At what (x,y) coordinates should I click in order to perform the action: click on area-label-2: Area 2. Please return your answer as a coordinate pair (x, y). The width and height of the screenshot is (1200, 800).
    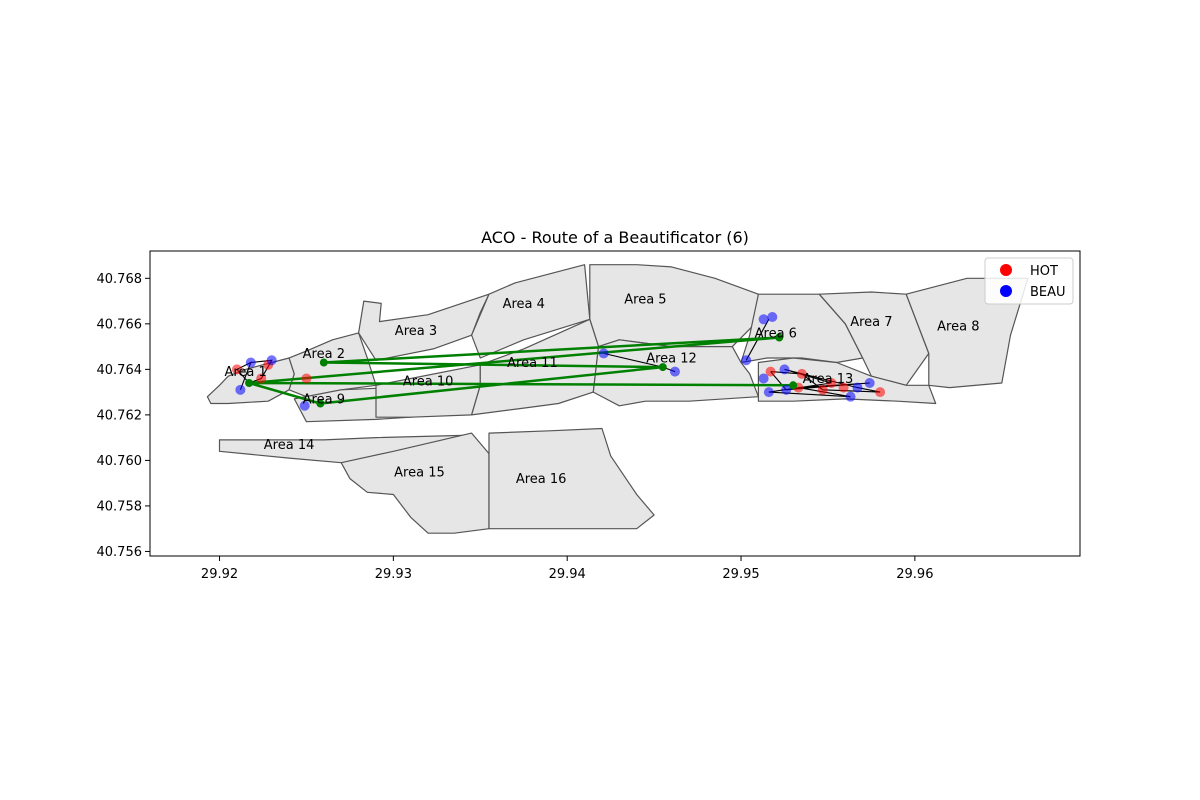
    Looking at the image, I should click on (324, 354).